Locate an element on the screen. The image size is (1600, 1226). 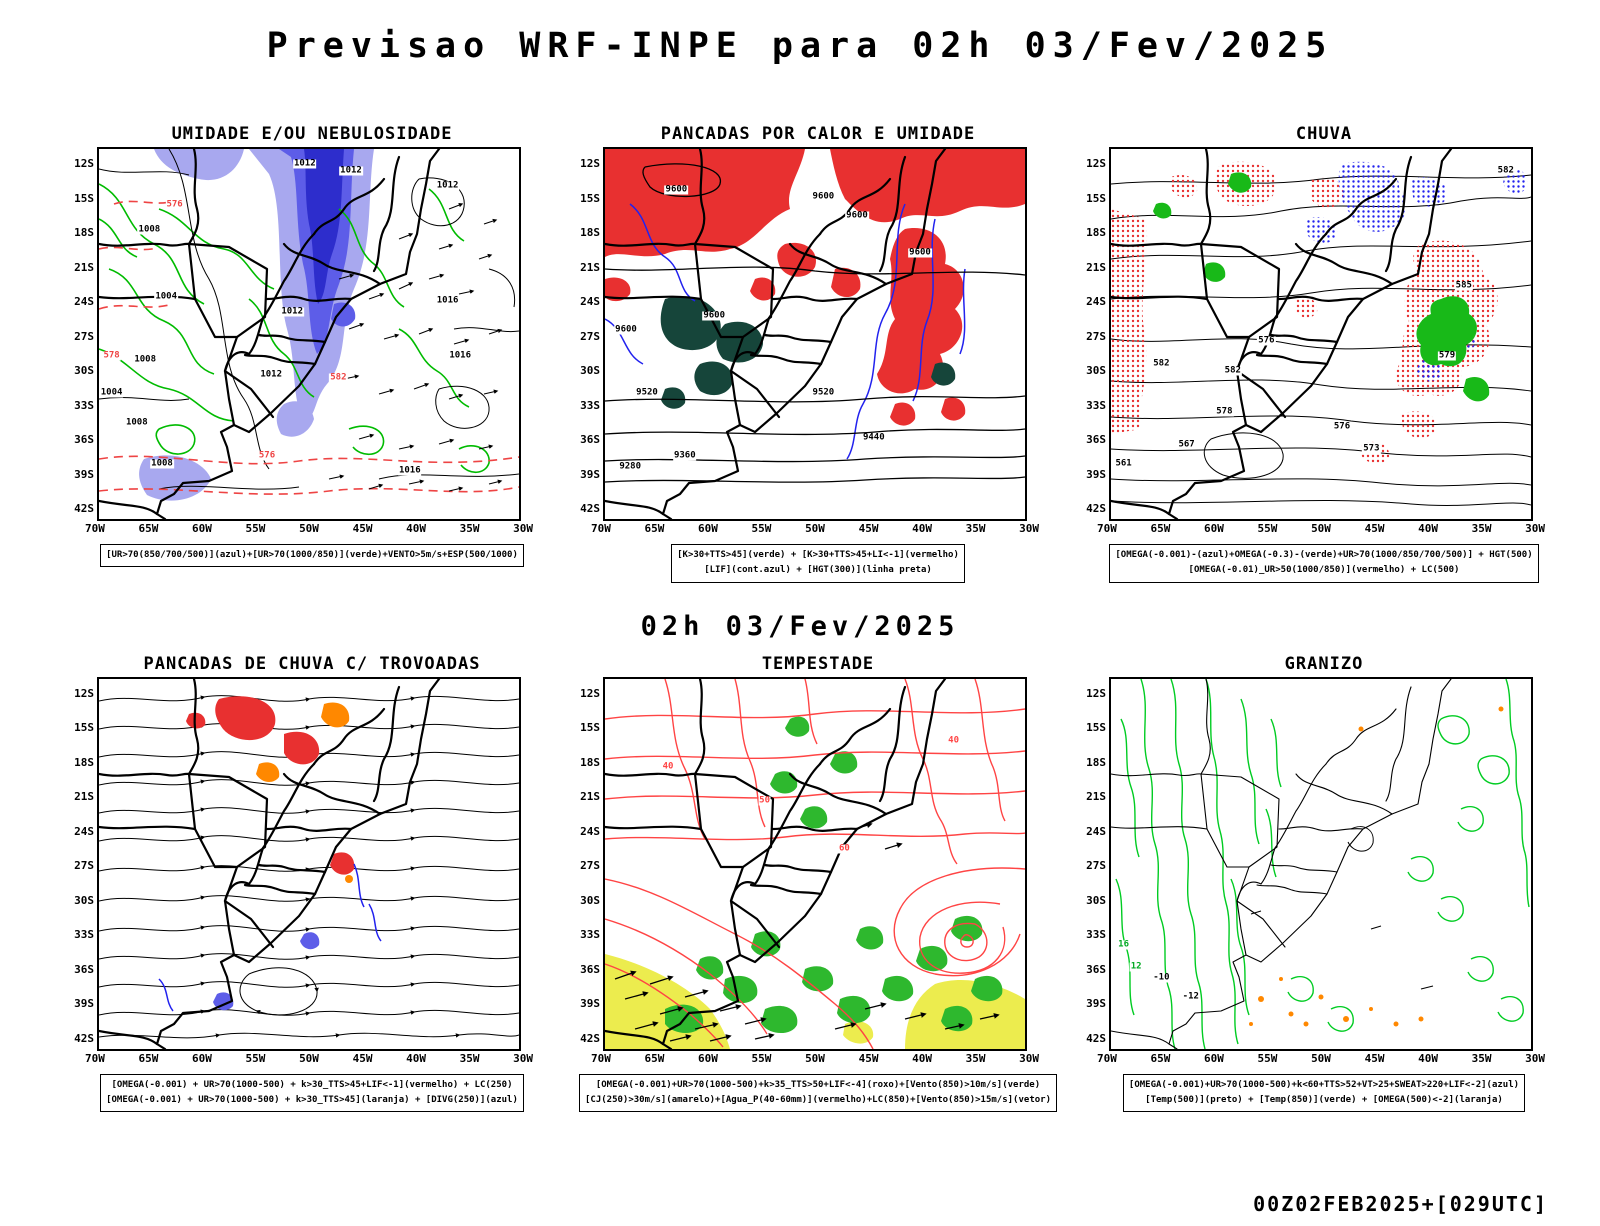
valid-time-caption: 02h 03/Fev/2025 is located at coordinates (800, 626).